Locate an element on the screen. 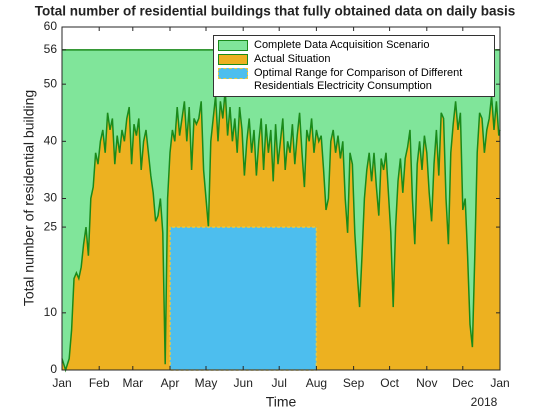 This screenshot has height=413, width=550. x-tick-label: Feb is located at coordinates (99, 383).